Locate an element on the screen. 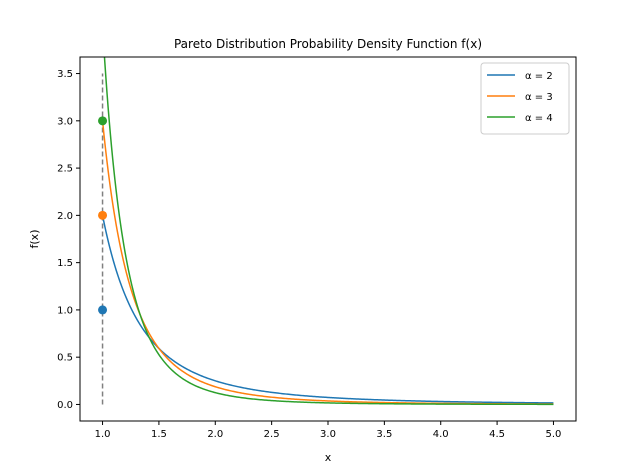 This screenshot has width=640, height=473. y-tick-label: 1.5 is located at coordinates (65, 263).